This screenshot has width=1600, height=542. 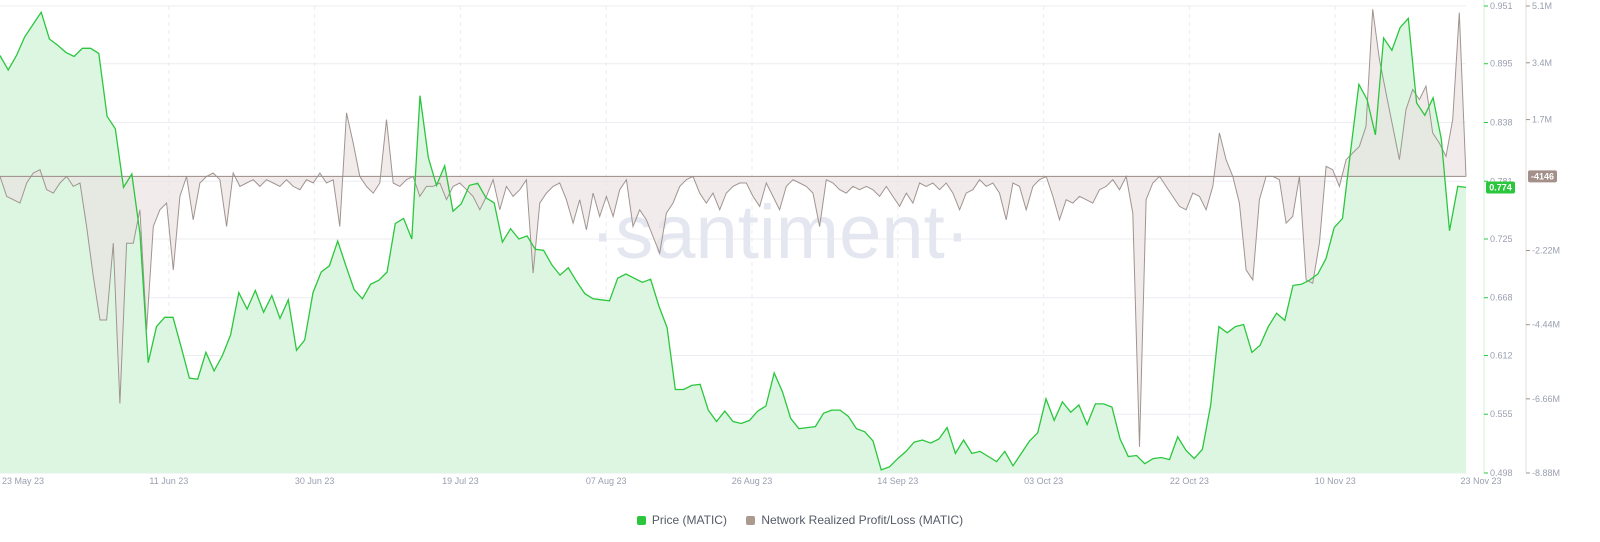 I want to click on x-tick-label: 10 Nov 23, so click(x=1335, y=481).